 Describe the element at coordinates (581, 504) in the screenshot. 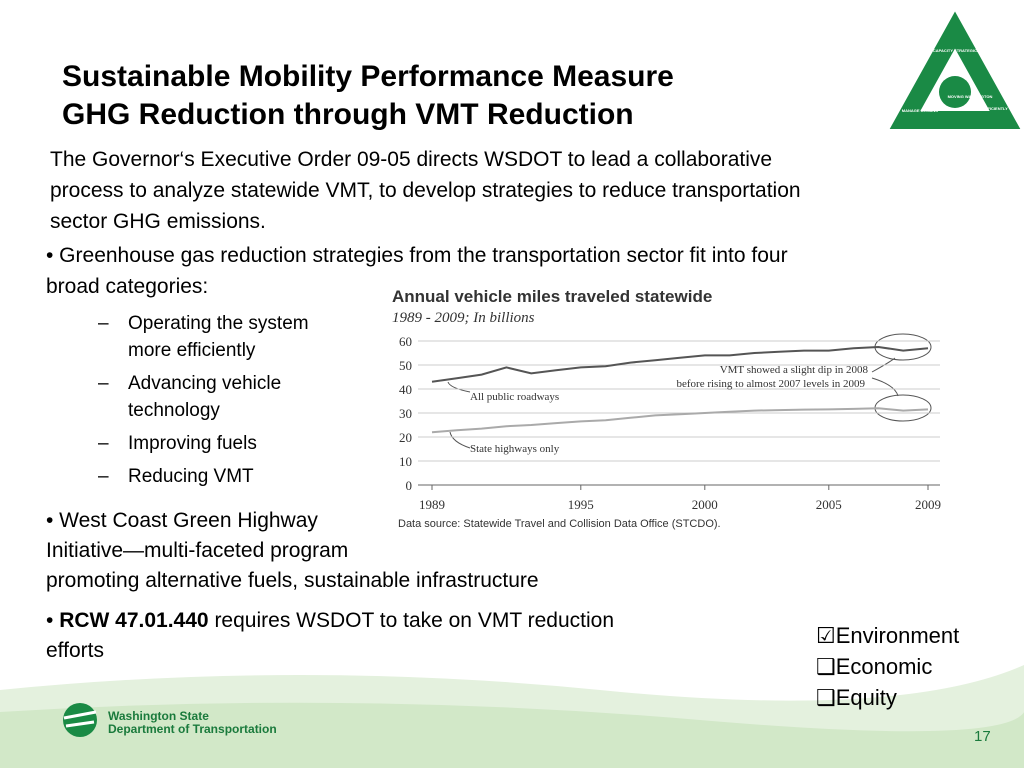

I see `x-tick-label: 1995` at that location.